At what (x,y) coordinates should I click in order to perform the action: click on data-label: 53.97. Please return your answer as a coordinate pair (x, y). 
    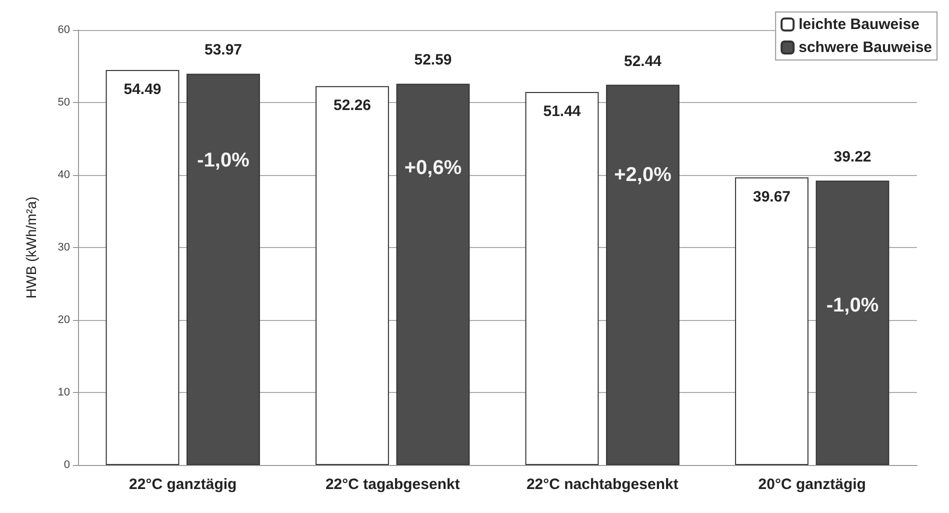
    Looking at the image, I should click on (223, 50).